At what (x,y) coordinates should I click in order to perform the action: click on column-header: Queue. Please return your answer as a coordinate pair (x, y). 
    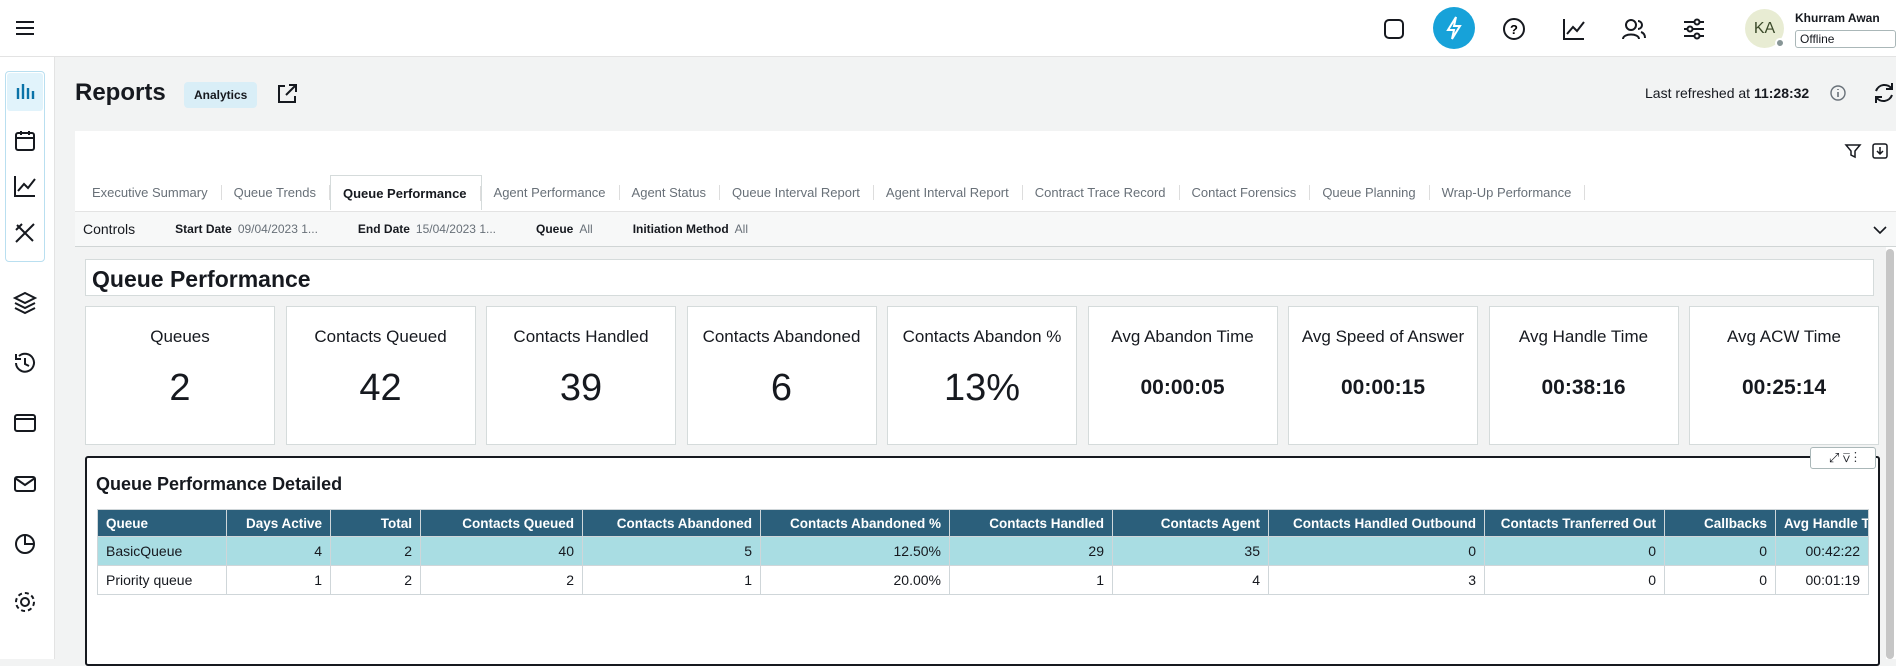
    Looking at the image, I should click on (162, 523).